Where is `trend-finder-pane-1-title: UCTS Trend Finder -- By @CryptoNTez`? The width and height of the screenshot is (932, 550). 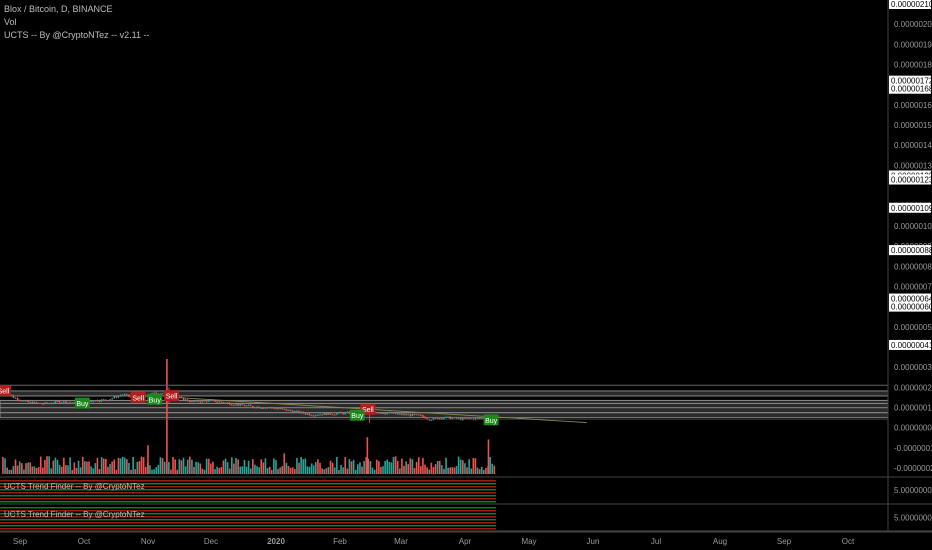 trend-finder-pane-1-title: UCTS Trend Finder -- By @CryptoNTez is located at coordinates (74, 486).